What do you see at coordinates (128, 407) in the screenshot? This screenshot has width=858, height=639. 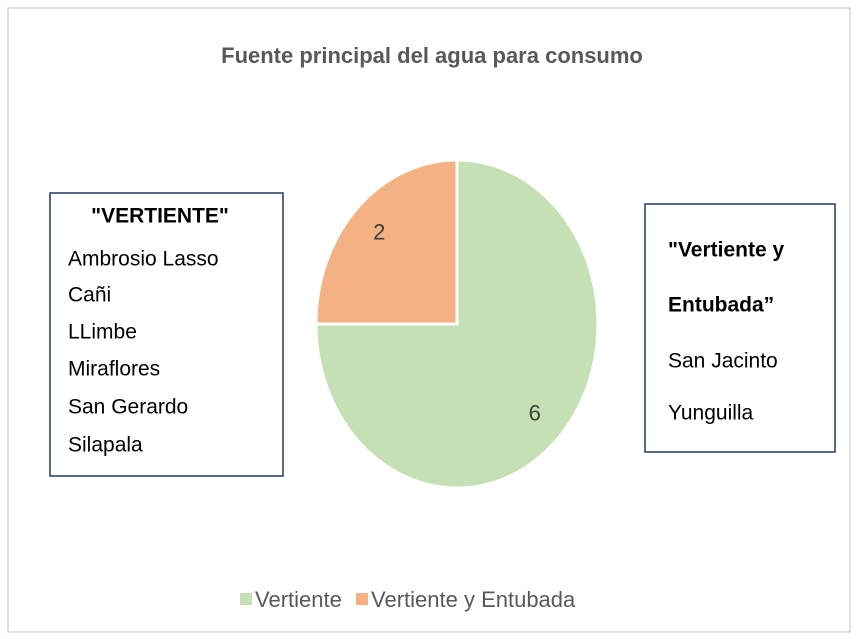 I see `annotation-line: San Gerardo` at bounding box center [128, 407].